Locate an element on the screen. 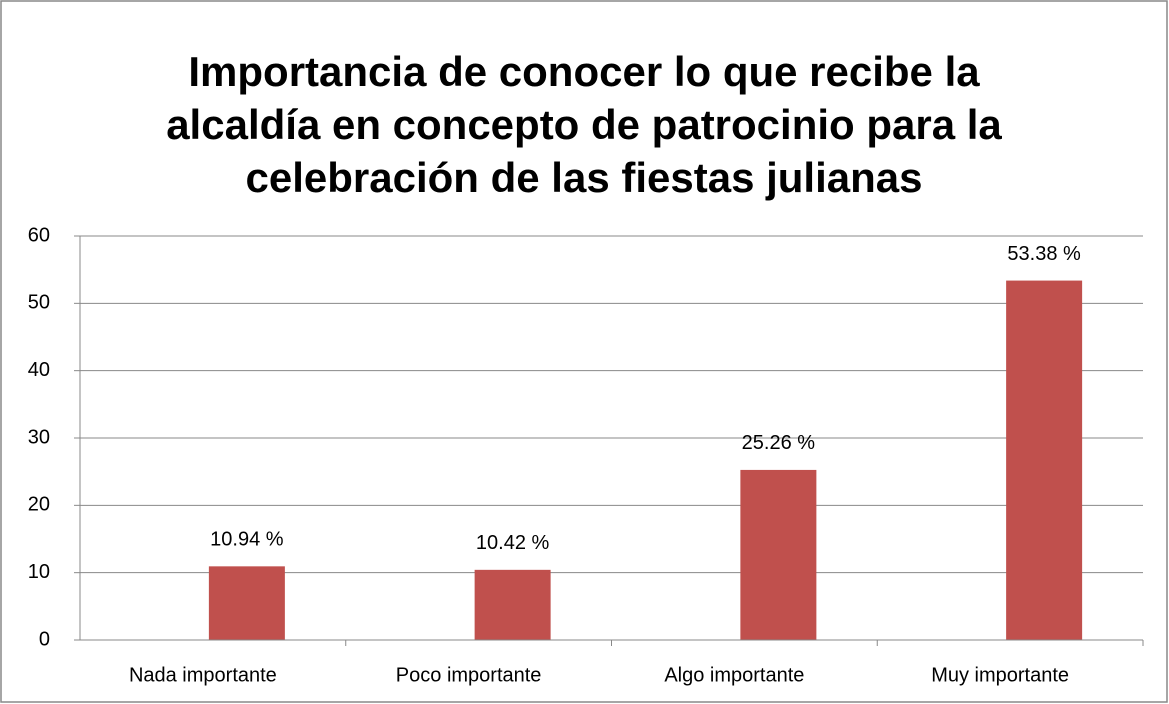 This screenshot has width=1169, height=704. data-label: 10.94 % is located at coordinates (247, 540).